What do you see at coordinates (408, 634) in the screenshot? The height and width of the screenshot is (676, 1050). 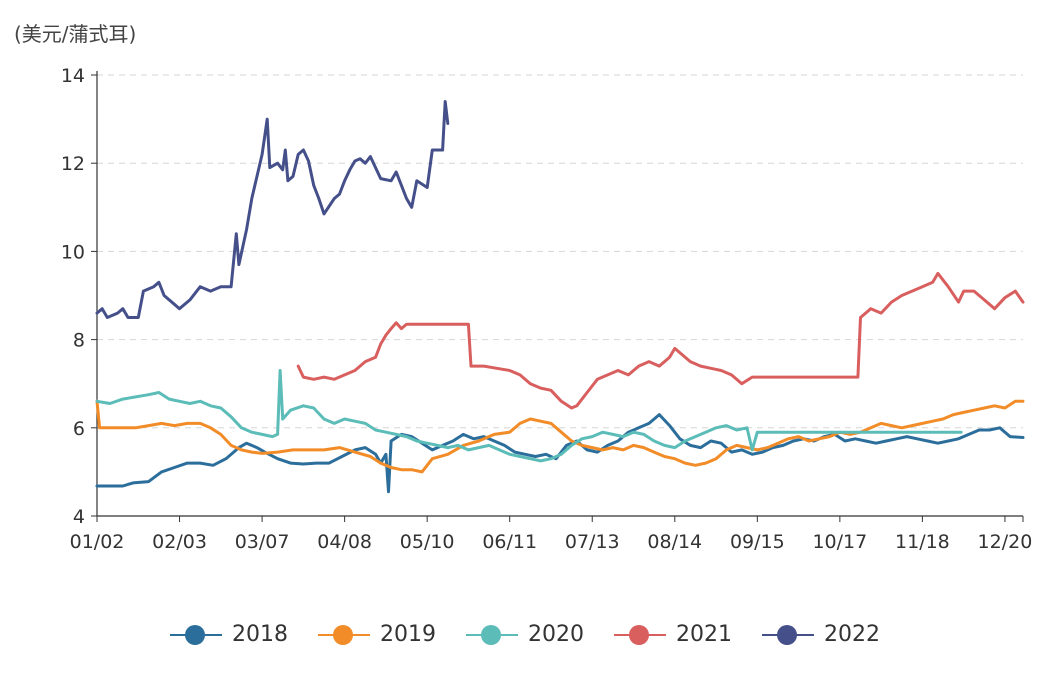 I see `legend-label: 2019` at bounding box center [408, 634].